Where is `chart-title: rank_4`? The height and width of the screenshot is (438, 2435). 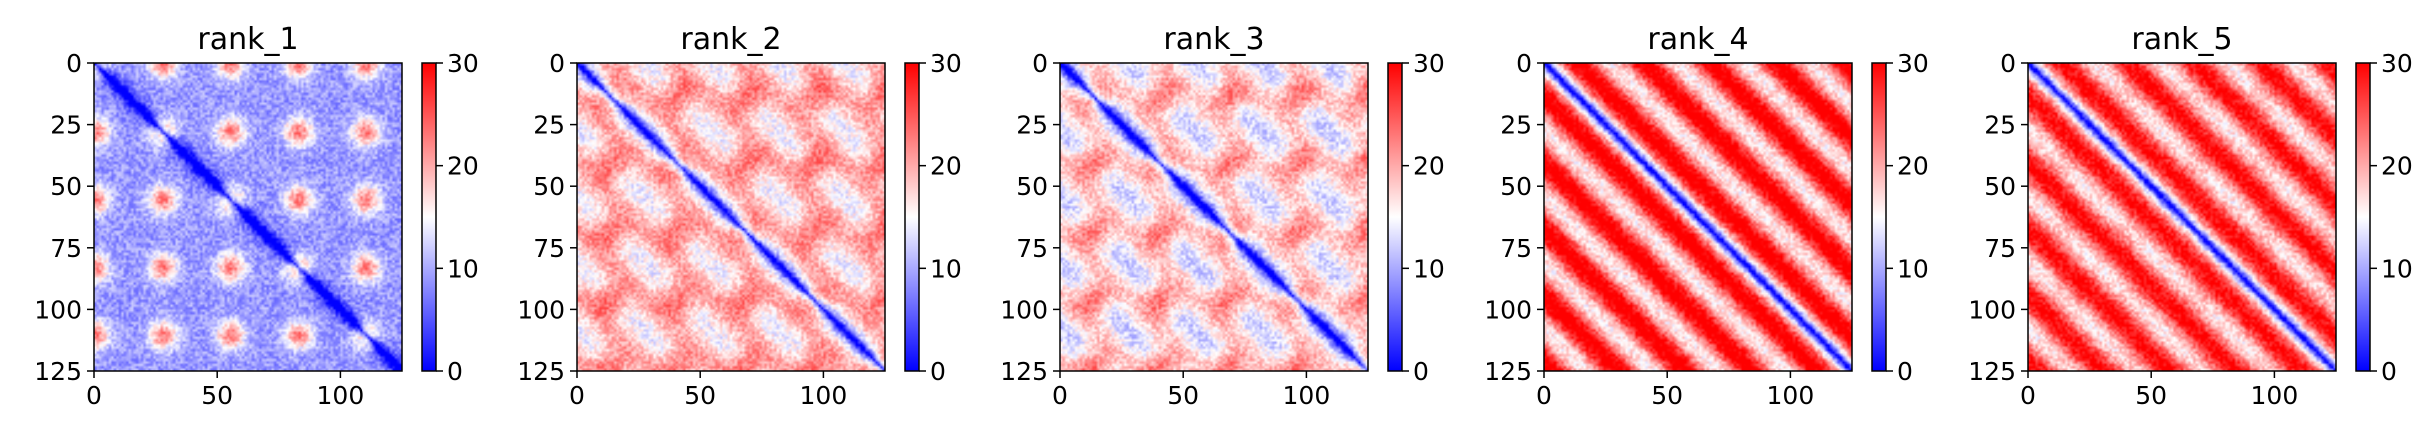 chart-title: rank_4 is located at coordinates (1697, 39).